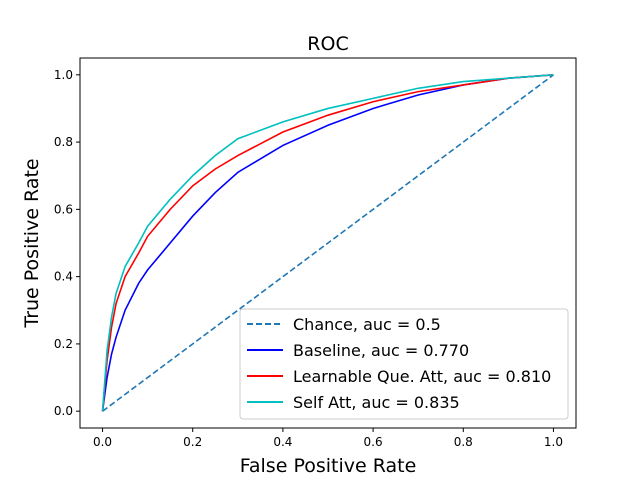 This screenshot has width=640, height=484. Describe the element at coordinates (367, 324) in the screenshot. I see `legend-label-0: Chance, auc = 0.5` at that location.